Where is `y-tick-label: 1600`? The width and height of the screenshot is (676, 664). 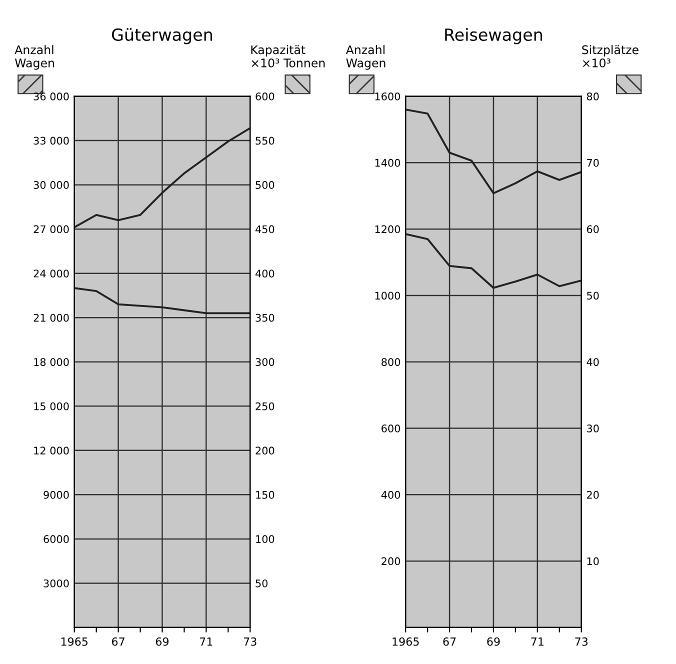 y-tick-label: 1600 is located at coordinates (387, 96).